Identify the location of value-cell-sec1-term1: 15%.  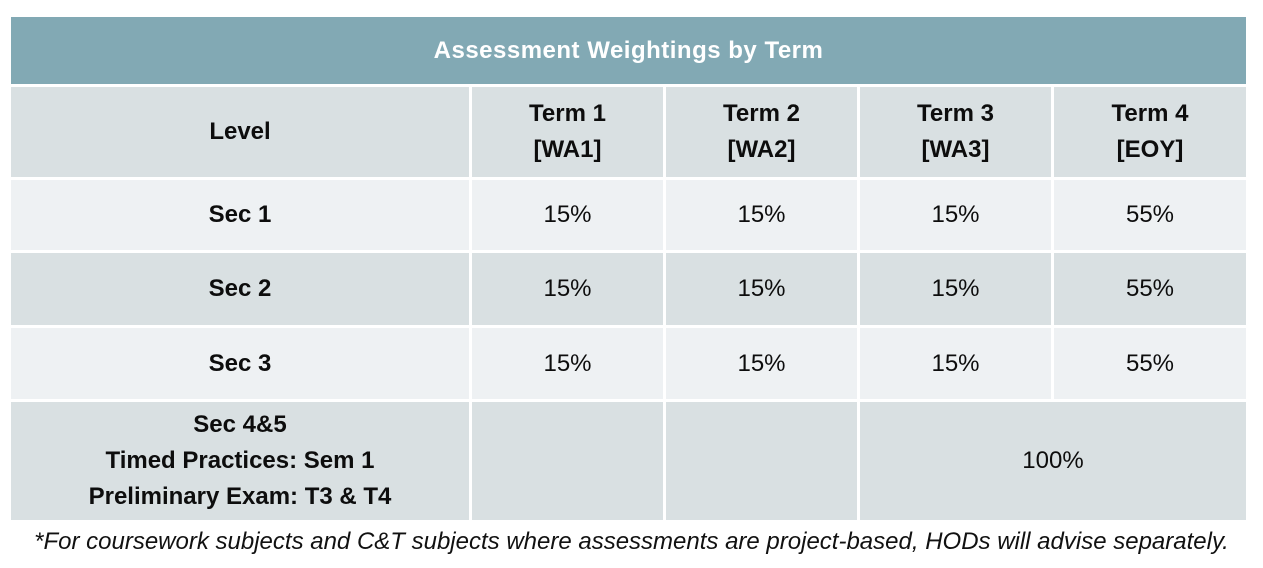
(567, 215).